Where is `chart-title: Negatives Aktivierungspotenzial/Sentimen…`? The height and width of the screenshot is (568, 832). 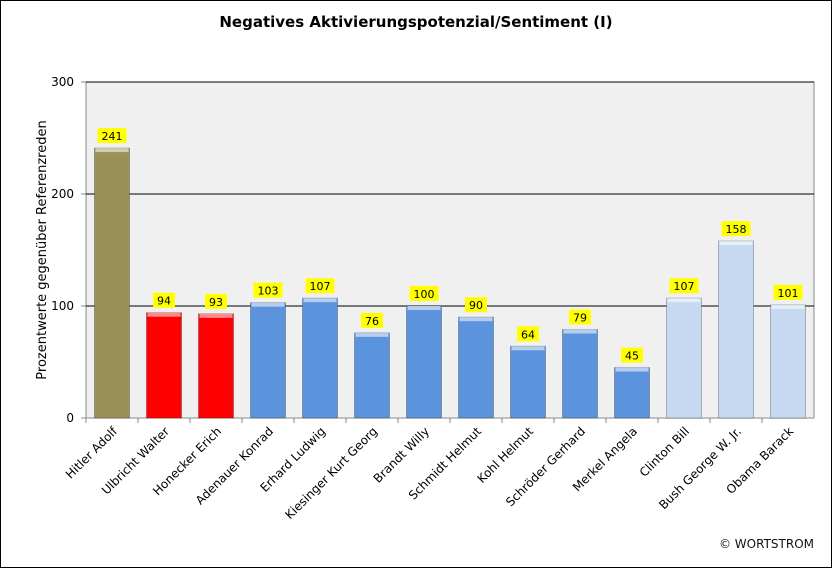
chart-title: Negatives Aktivierungspotenzial/Sentimen… is located at coordinates (415, 22).